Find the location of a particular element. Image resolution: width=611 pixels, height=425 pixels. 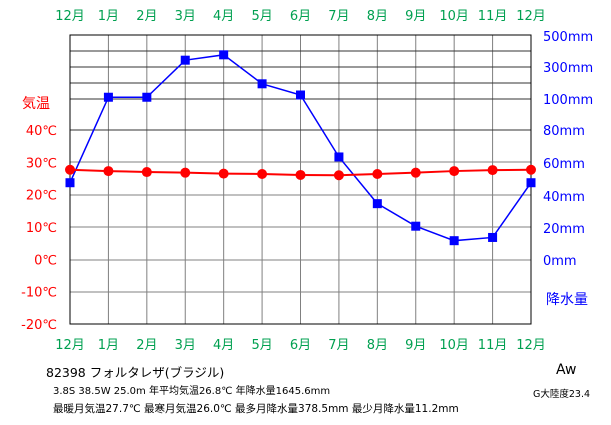

temperature-tick-label: 40℃ is located at coordinates (41, 131).